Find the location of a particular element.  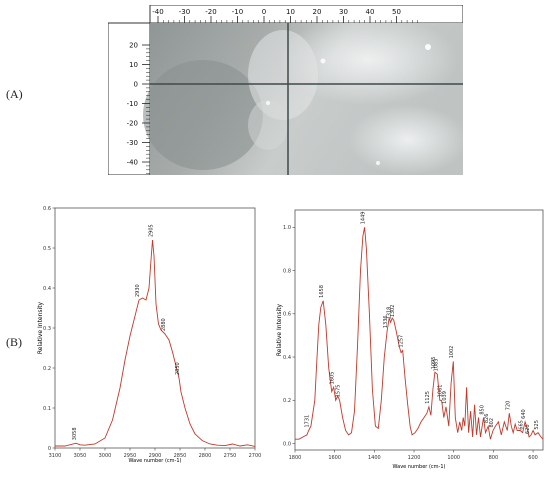

x-tick-label: 1200 is located at coordinates (414, 458).